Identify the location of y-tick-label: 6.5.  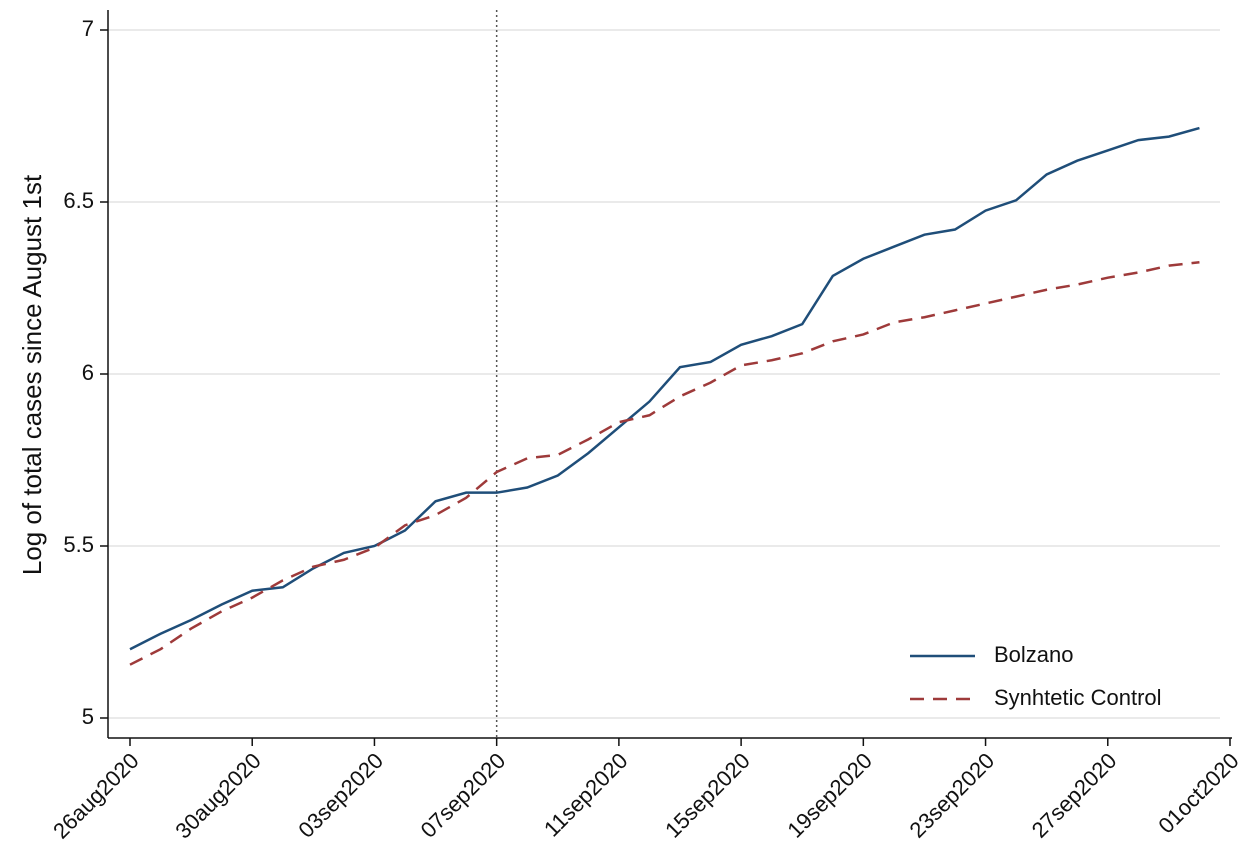
(78, 200).